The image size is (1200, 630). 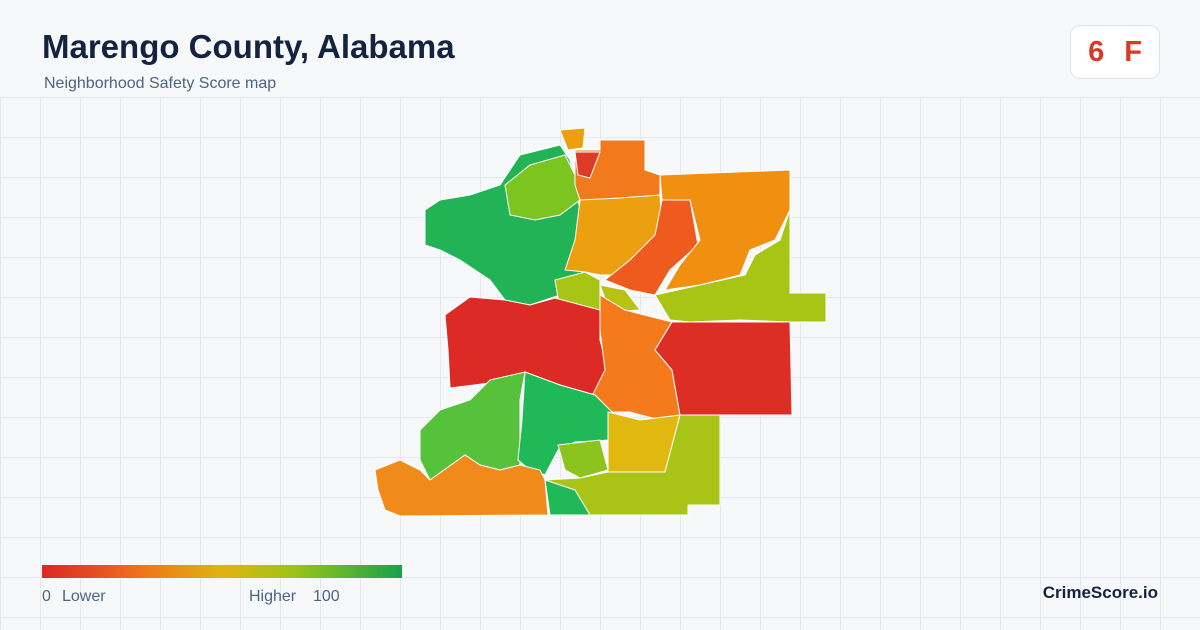 What do you see at coordinates (222, 571) in the screenshot?
I see `legend-gradient` at bounding box center [222, 571].